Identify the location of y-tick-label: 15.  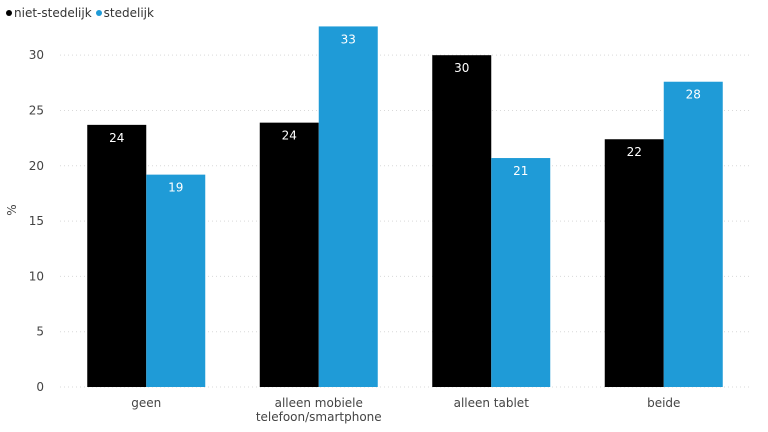
(36, 221).